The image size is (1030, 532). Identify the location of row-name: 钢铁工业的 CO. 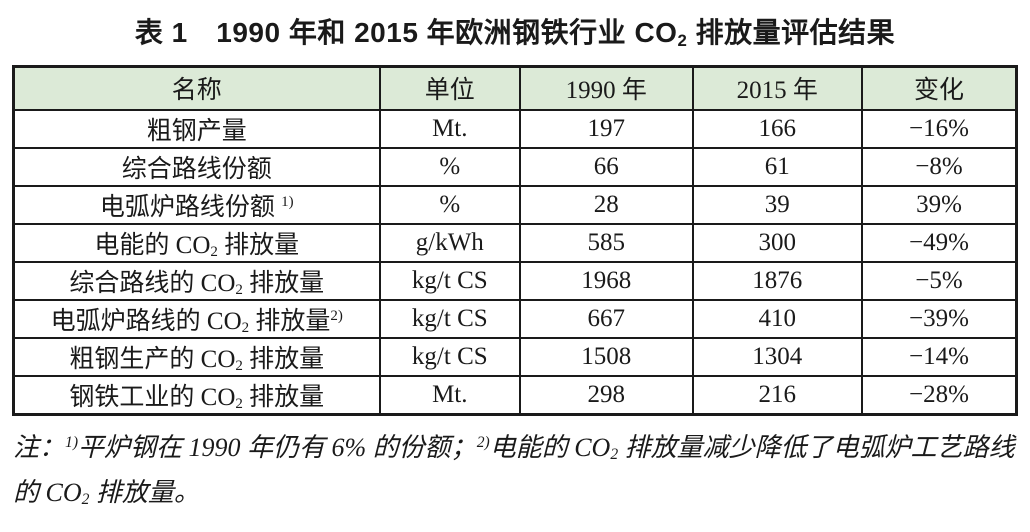
(152, 397).